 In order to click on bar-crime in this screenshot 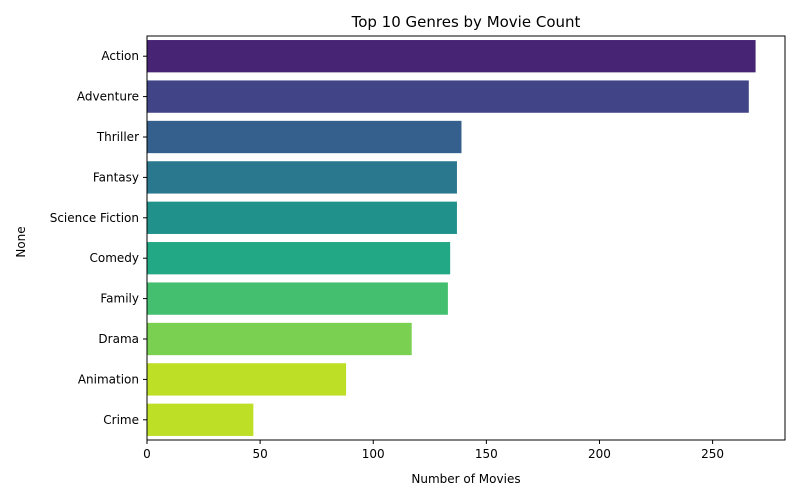, I will do `click(200, 419)`.